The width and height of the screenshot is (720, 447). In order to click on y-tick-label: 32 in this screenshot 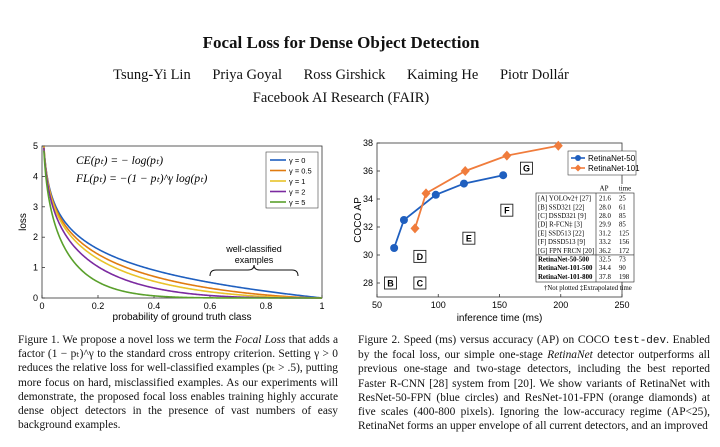, I will do `click(368, 227)`.